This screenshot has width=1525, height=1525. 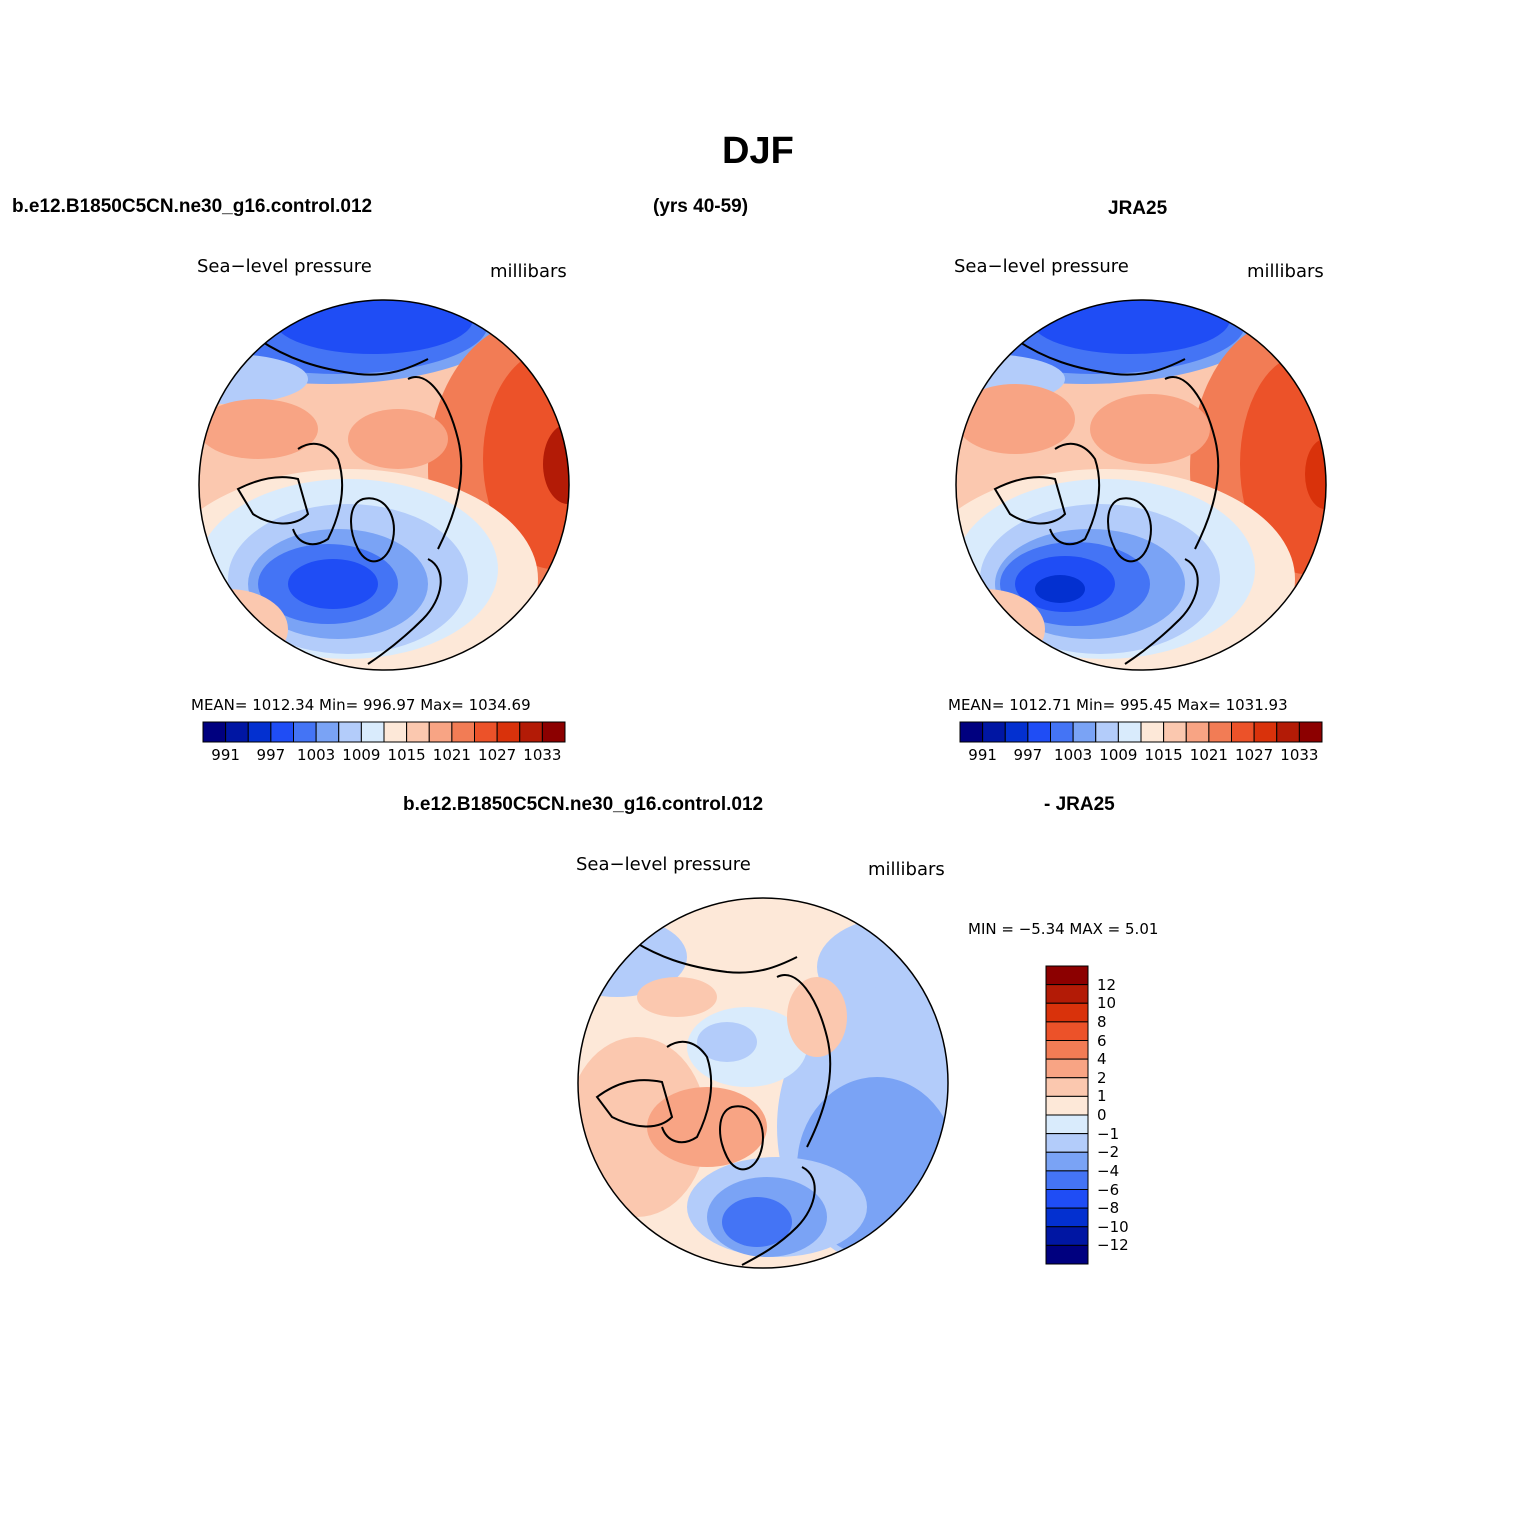 What do you see at coordinates (1108, 1170) in the screenshot?
I see `diff-colorbar-tick-label: −4` at bounding box center [1108, 1170].